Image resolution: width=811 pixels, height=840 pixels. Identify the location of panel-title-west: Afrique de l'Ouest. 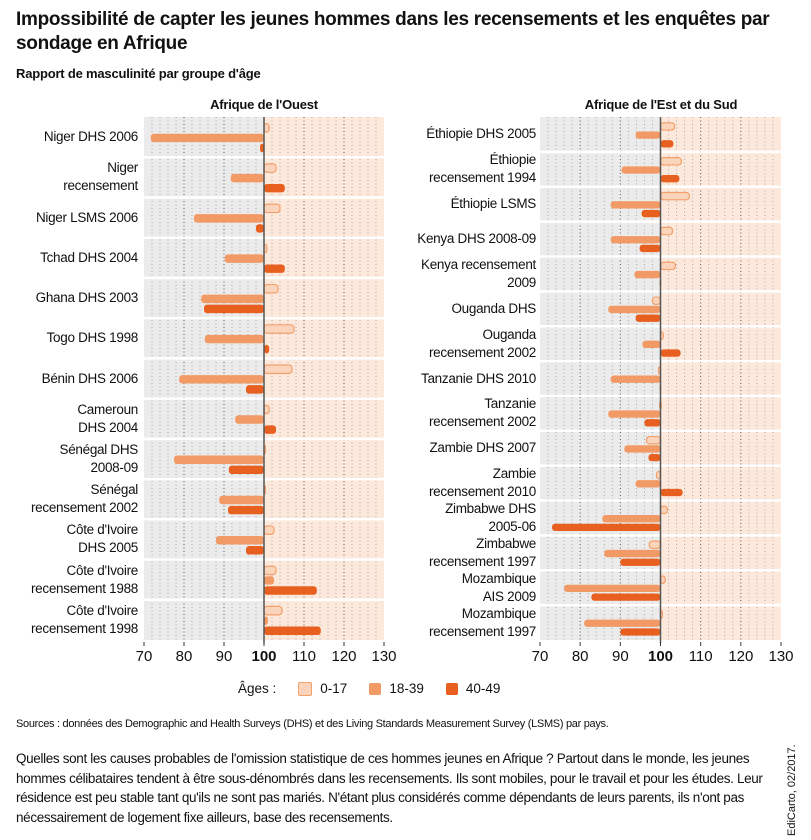
(264, 104).